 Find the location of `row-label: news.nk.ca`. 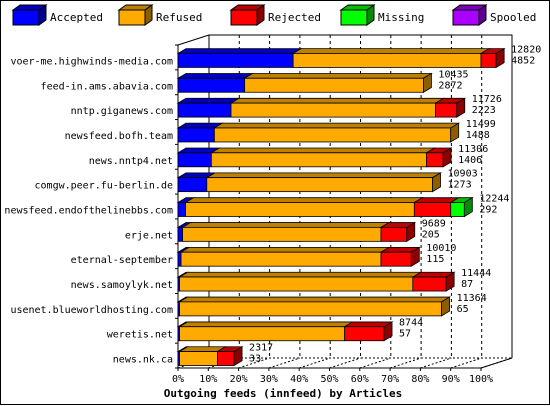

row-label: news.nk.ca is located at coordinates (143, 360).